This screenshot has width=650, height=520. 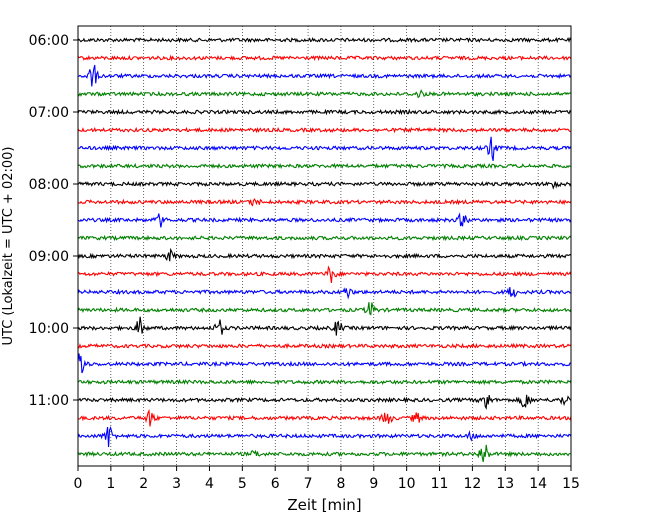 I want to click on y-tick-label: 07:00, so click(x=49, y=113).